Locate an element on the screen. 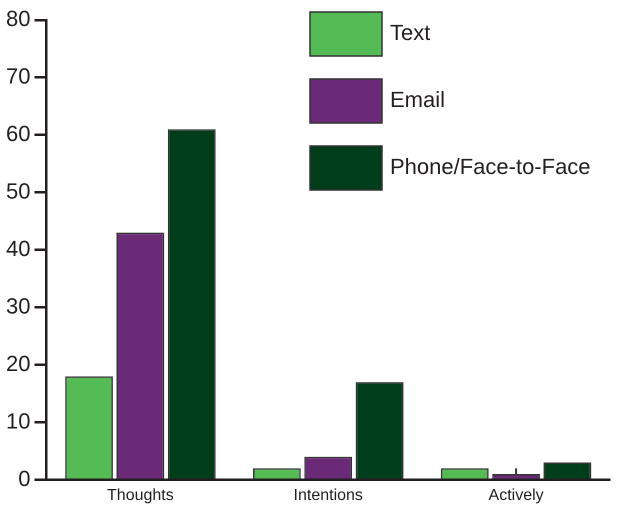 The height and width of the screenshot is (511, 622). legend-label: Text is located at coordinates (410, 33).